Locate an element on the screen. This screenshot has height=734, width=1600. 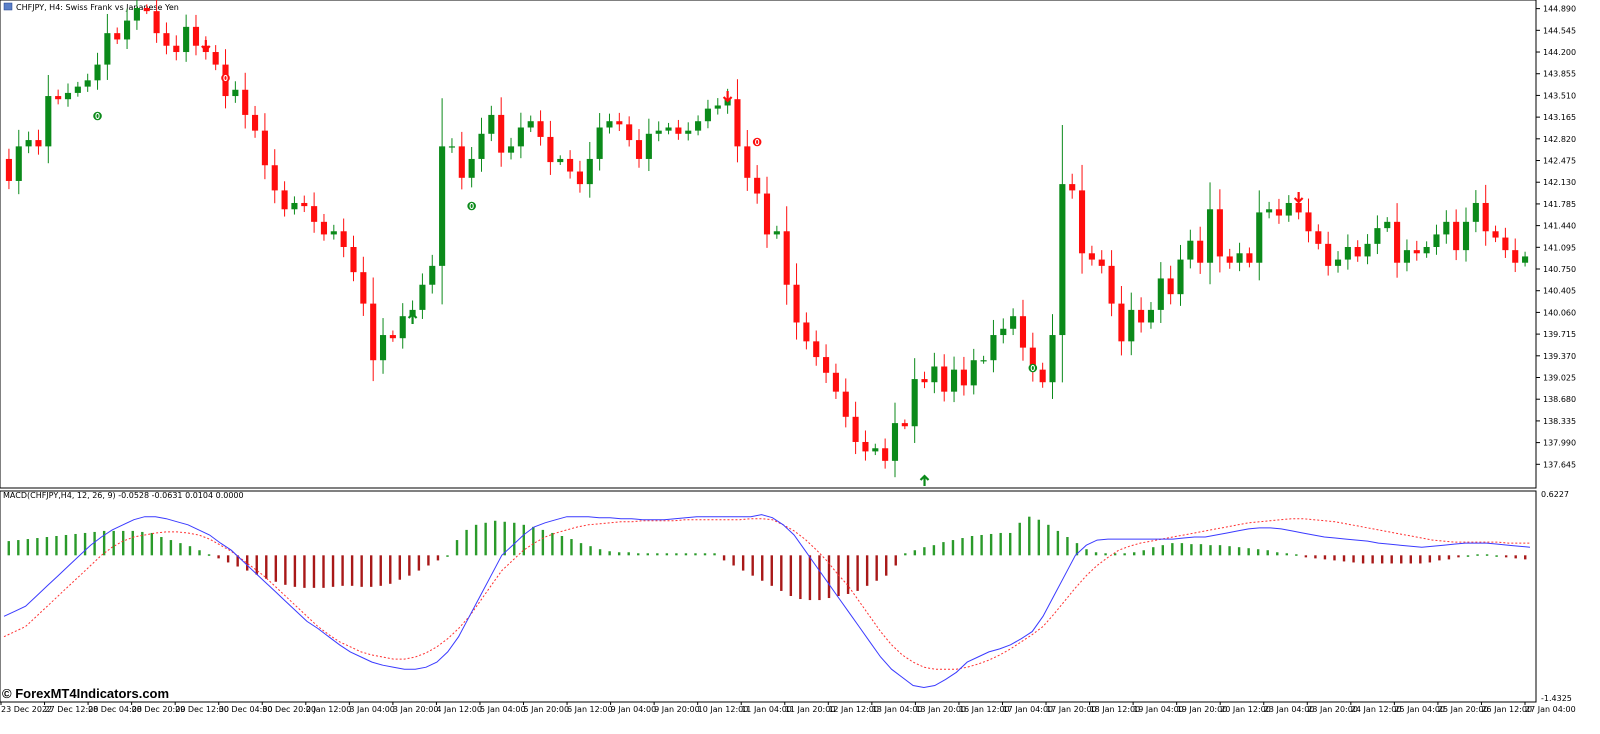
price-tick-label: 142.130 is located at coordinates (1559, 182).